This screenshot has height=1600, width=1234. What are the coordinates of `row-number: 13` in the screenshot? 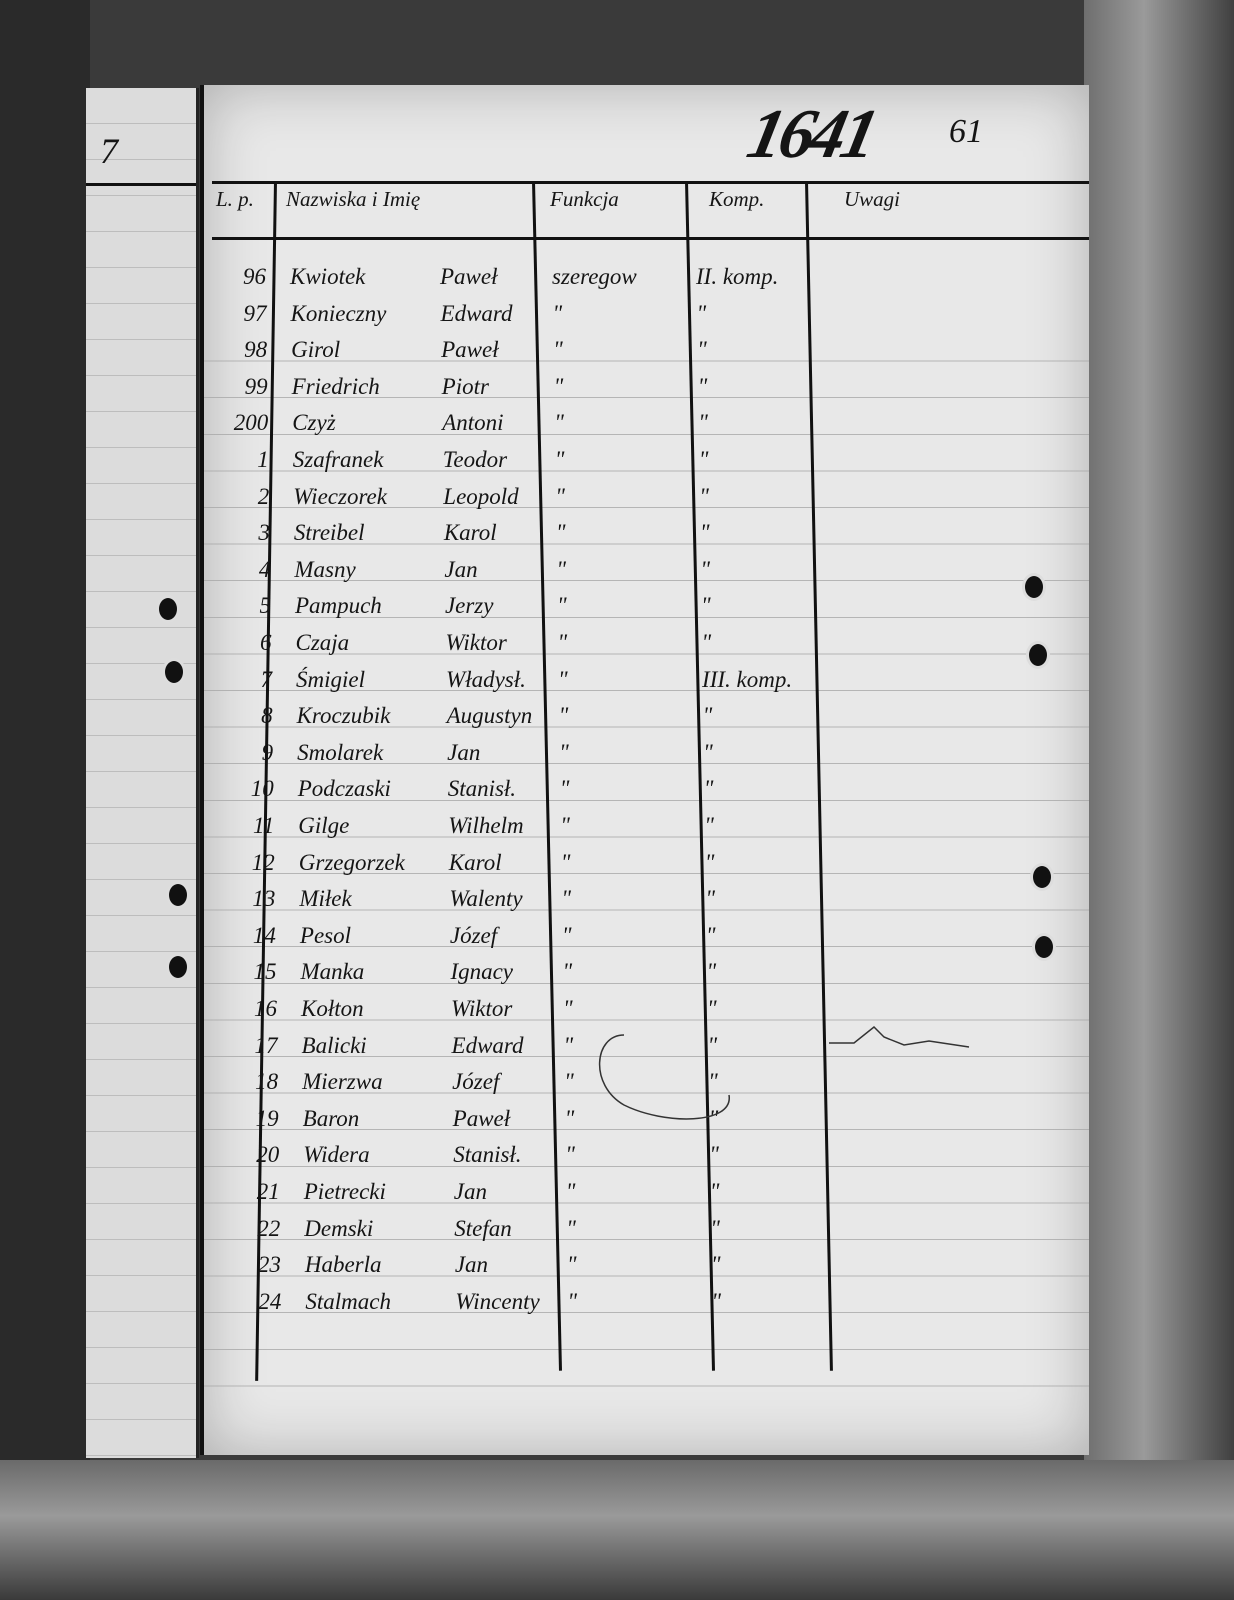 It's located at (264, 899).